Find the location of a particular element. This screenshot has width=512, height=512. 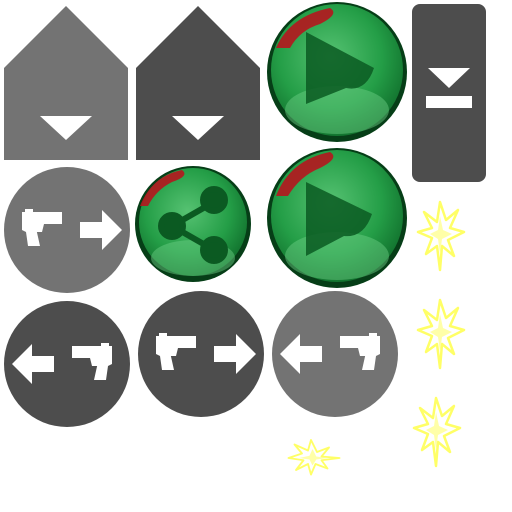

home-down-dark-button is located at coordinates (198, 83).